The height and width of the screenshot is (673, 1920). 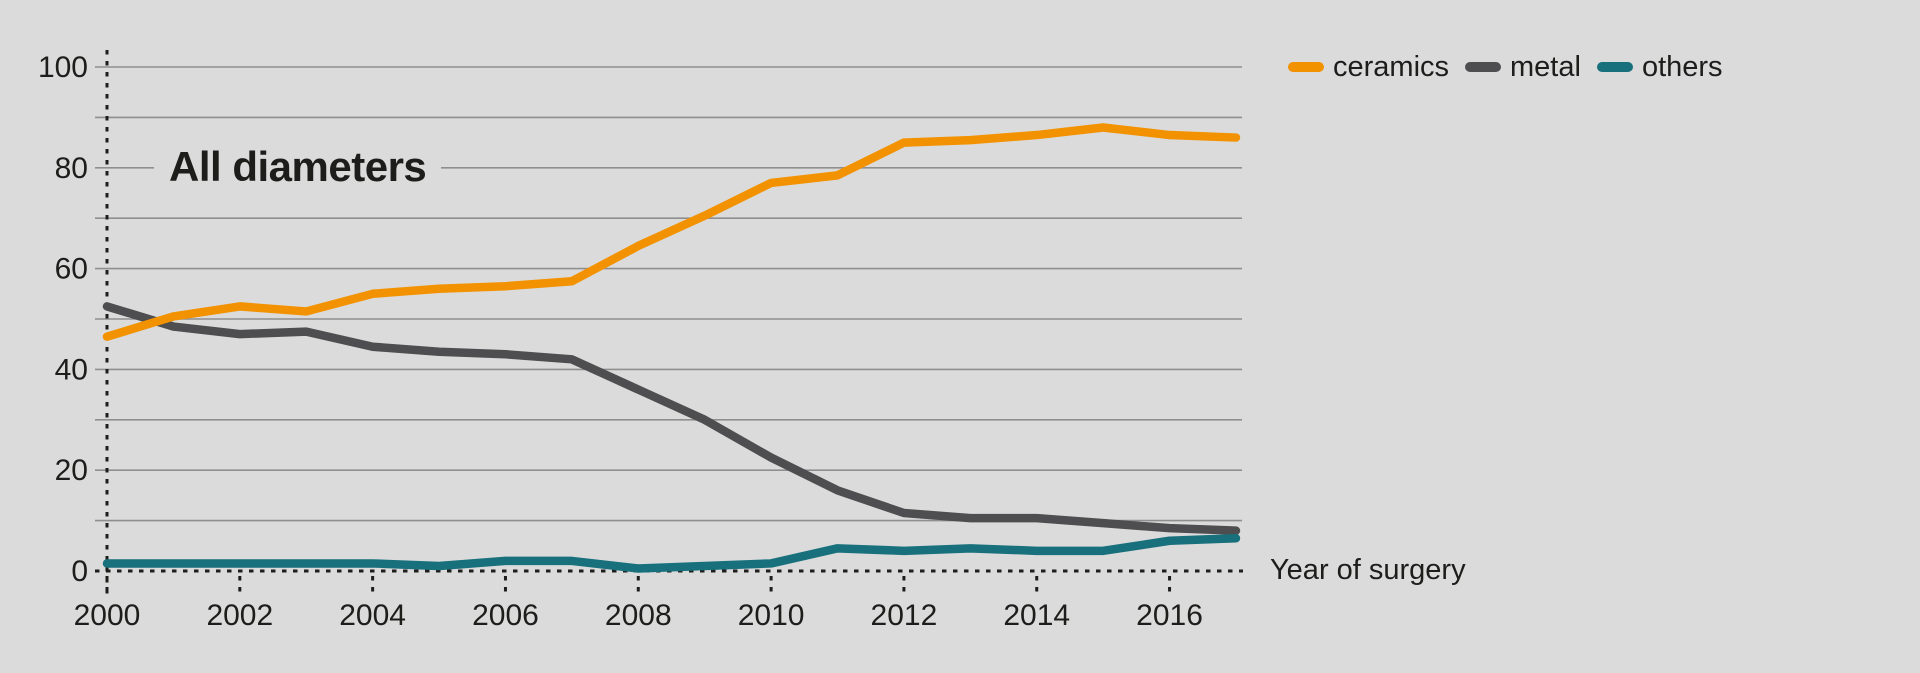 What do you see at coordinates (298, 167) in the screenshot?
I see `chart-title: All diameters` at bounding box center [298, 167].